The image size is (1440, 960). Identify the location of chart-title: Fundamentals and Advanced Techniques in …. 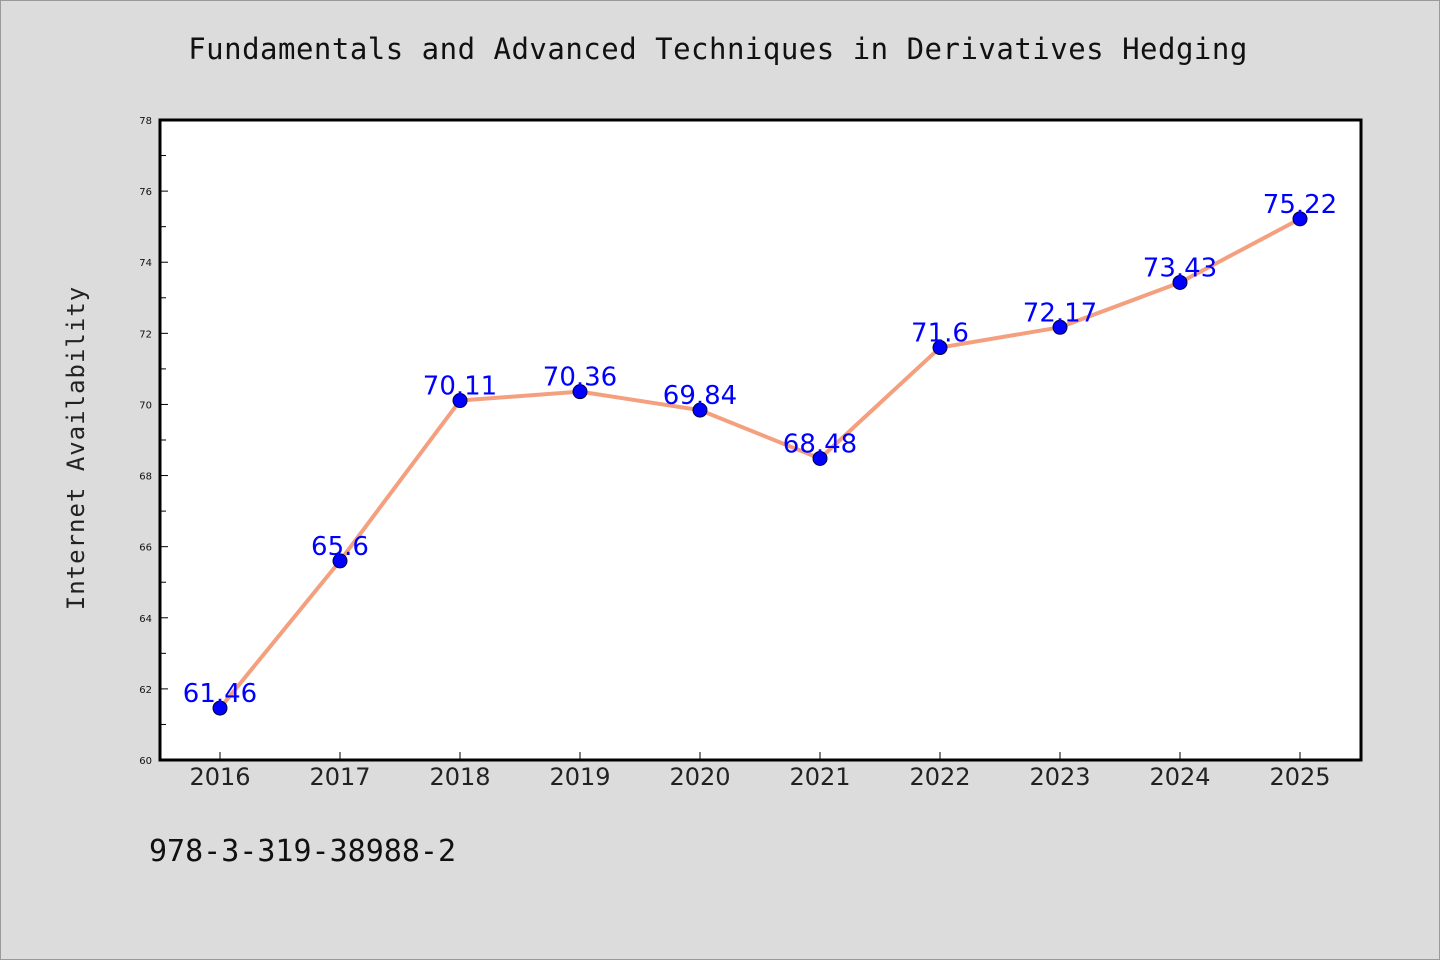
(718, 49).